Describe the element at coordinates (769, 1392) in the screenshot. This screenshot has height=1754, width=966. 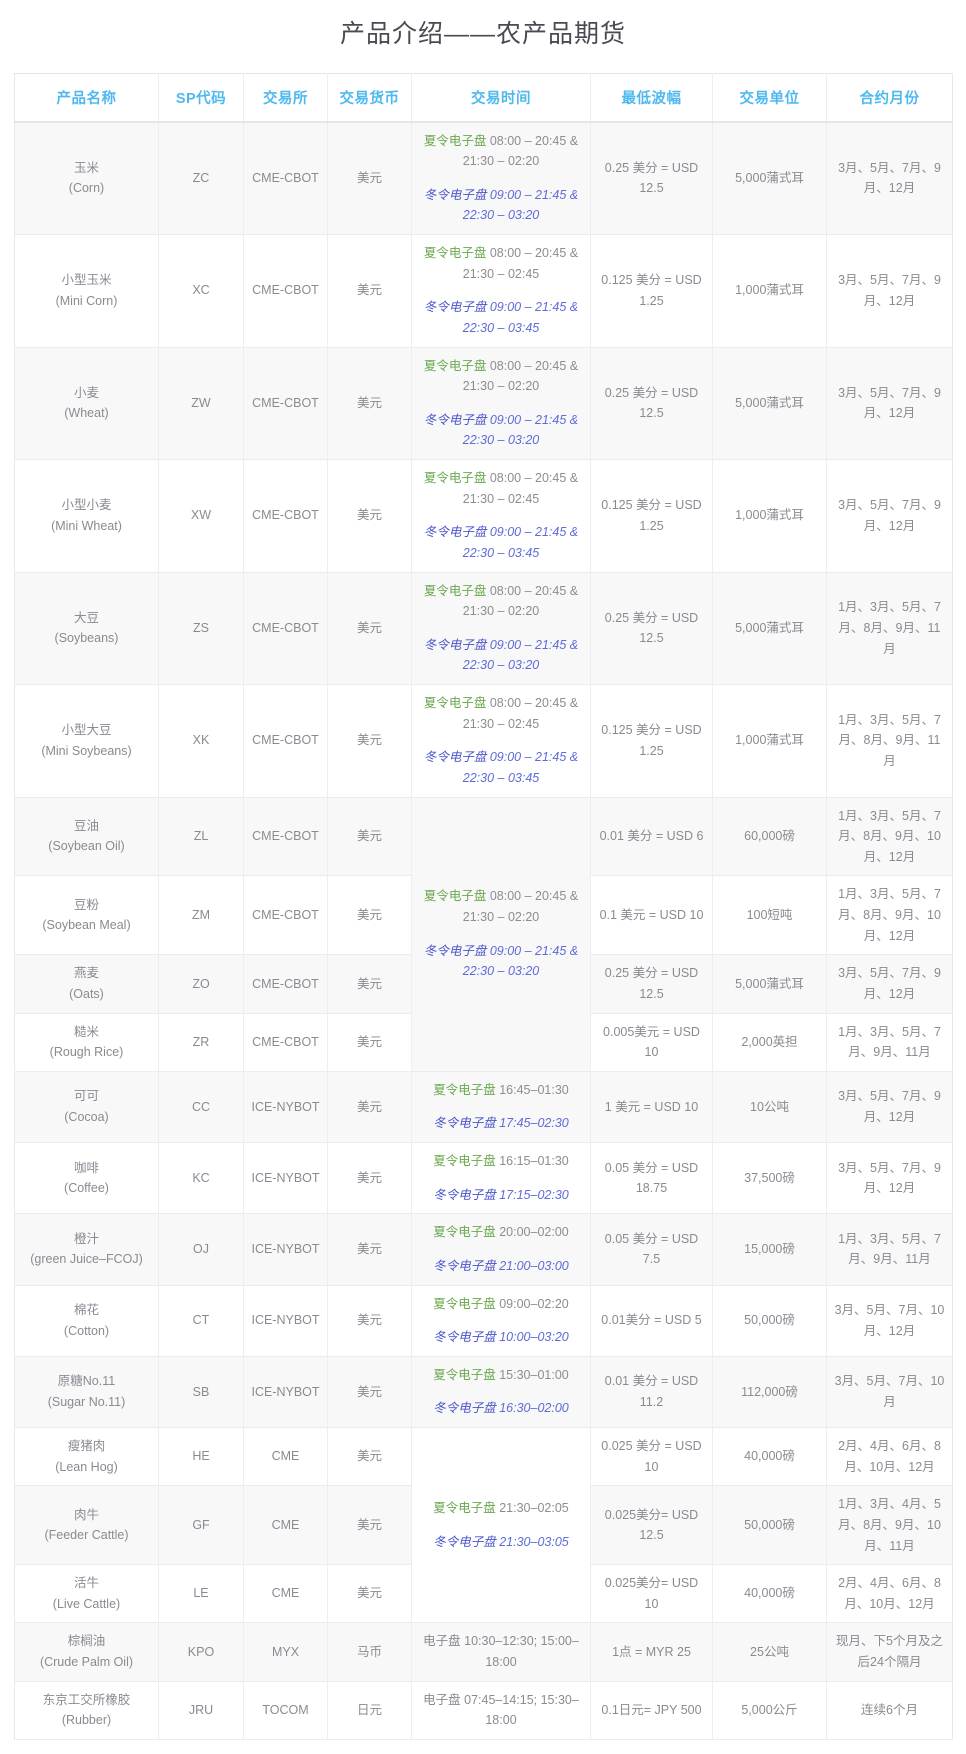
I see `cell-contract-unit: 112,000磅` at that location.